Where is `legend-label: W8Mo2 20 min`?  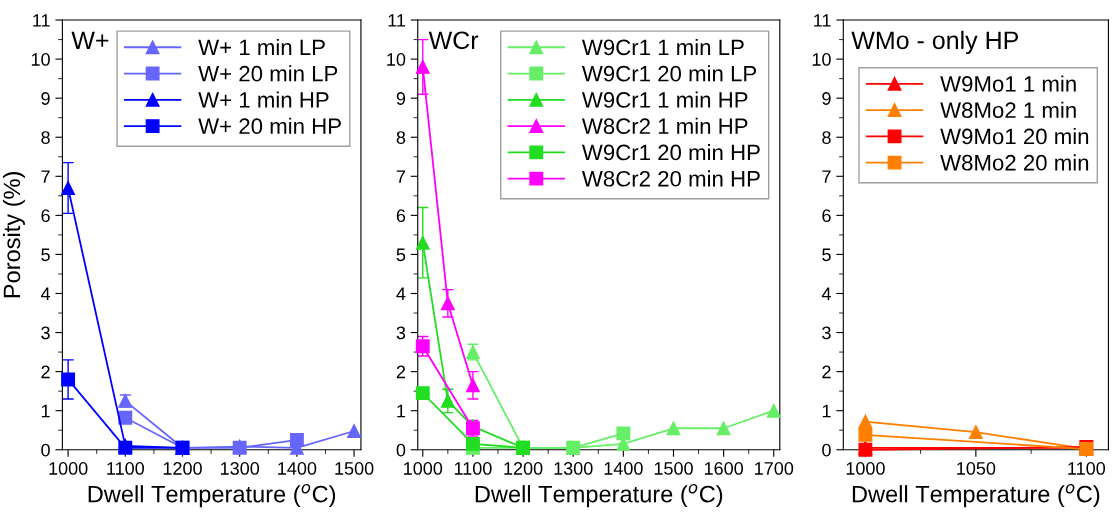
legend-label: W8Mo2 20 min is located at coordinates (1014, 162).